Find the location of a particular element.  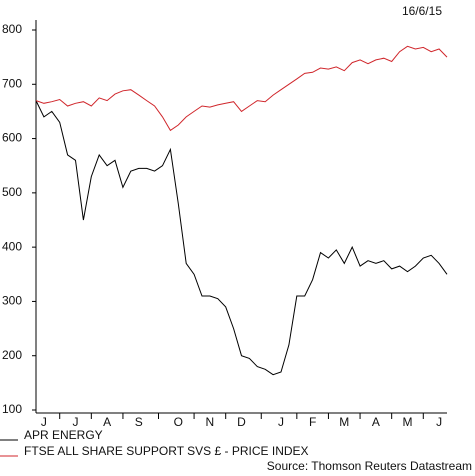

y-tick-label: 600 is located at coordinates (12, 138).